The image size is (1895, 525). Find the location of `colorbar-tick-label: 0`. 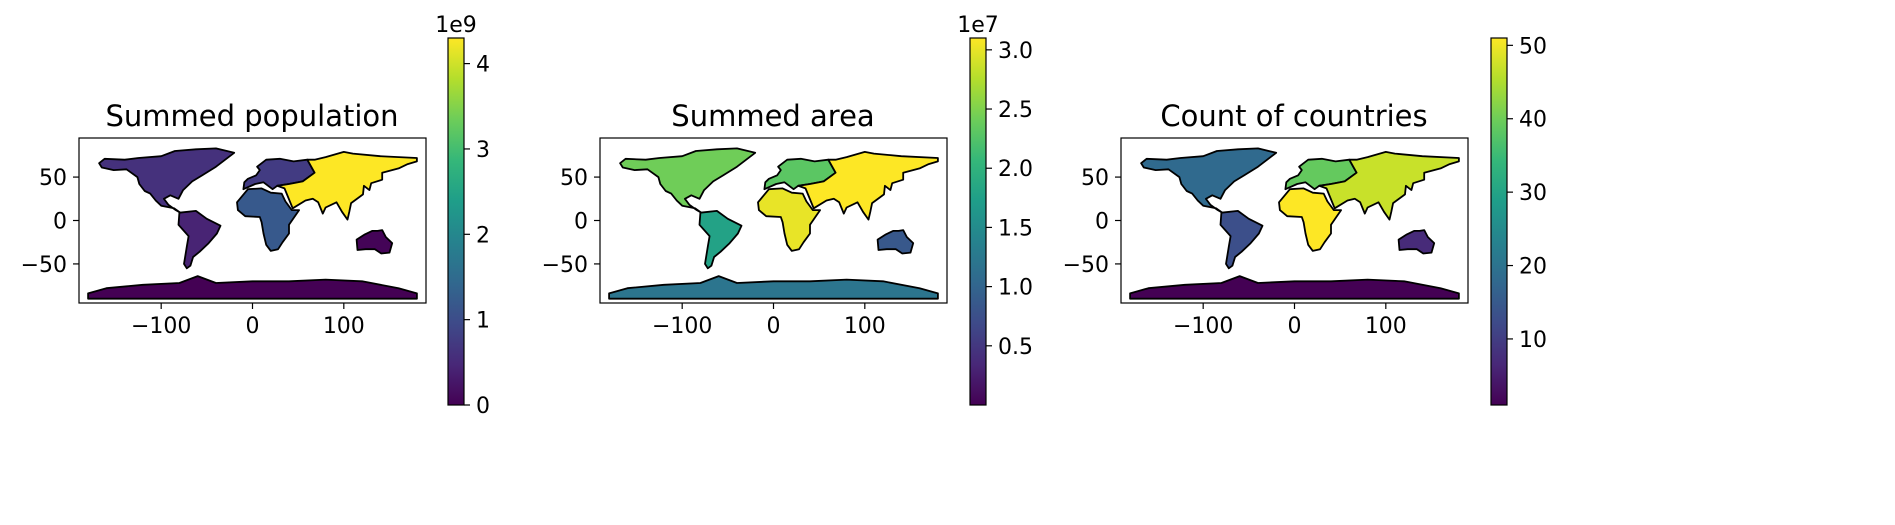

colorbar-tick-label: 0 is located at coordinates (483, 406).